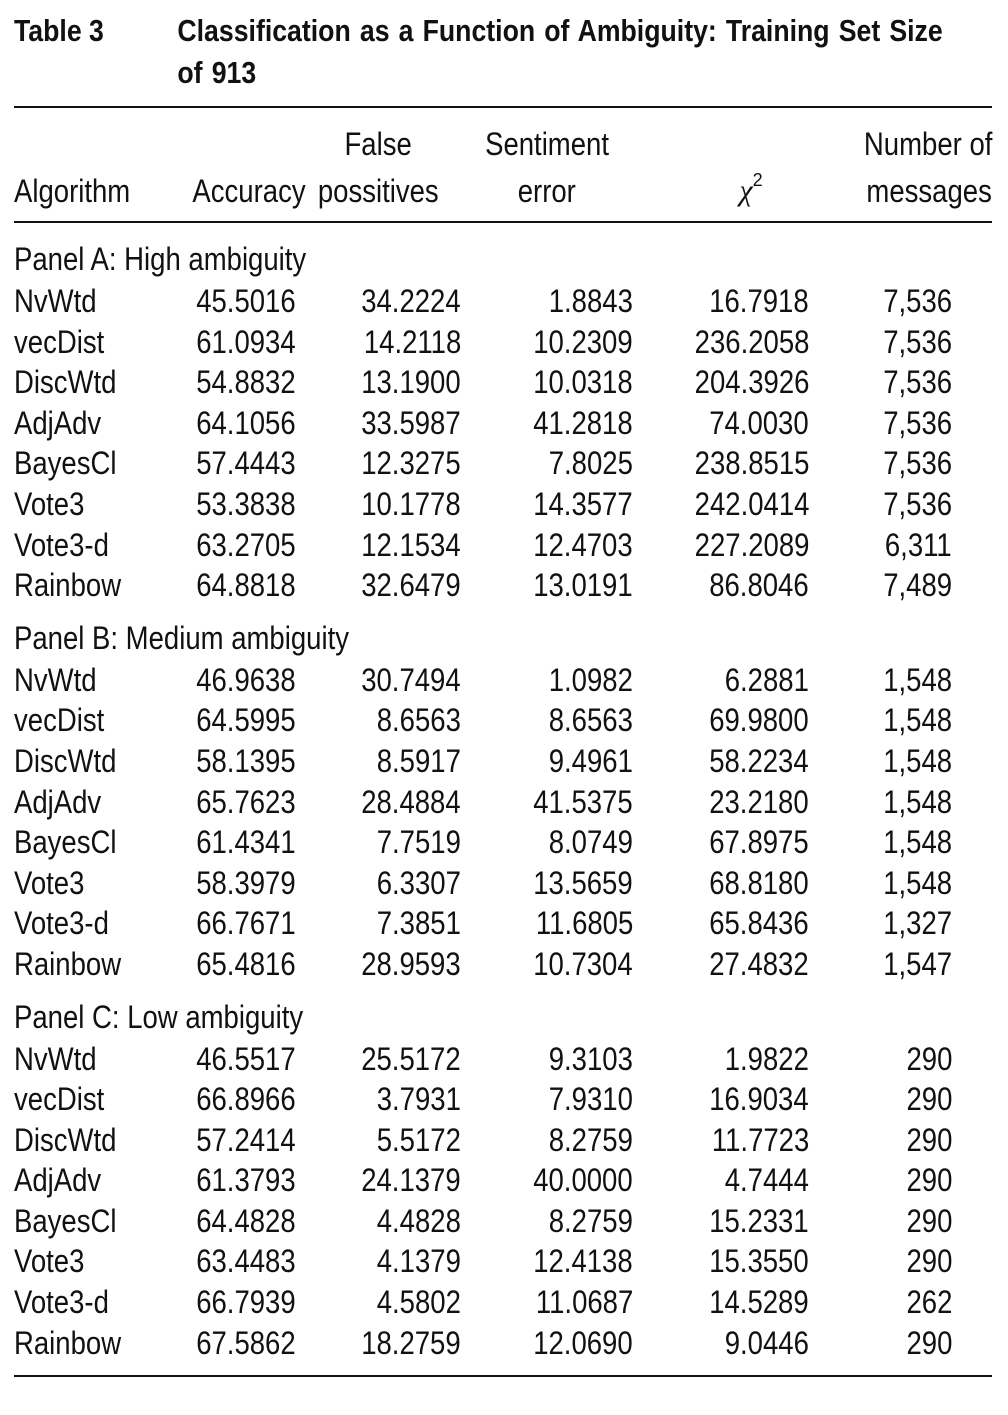 This screenshot has width=1008, height=1415. What do you see at coordinates (721, 187) in the screenshot?
I see `header-chi-squared: χ2` at bounding box center [721, 187].